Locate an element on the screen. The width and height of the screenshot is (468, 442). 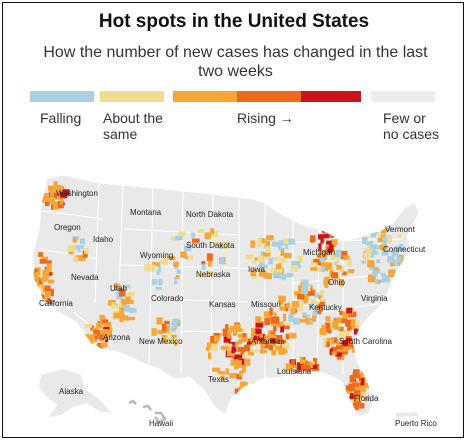
legend-label-same: About the same is located at coordinates (133, 126).